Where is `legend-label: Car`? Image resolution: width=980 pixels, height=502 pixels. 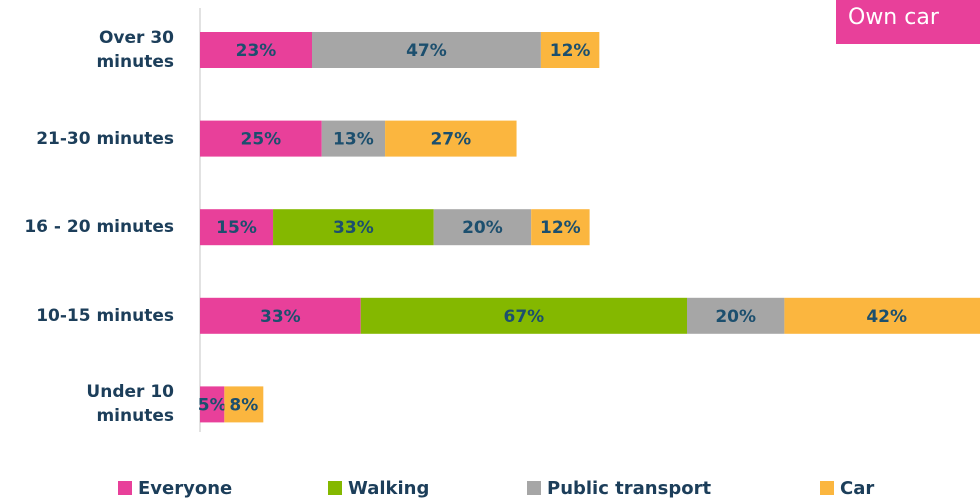 legend-label: Car is located at coordinates (857, 488).